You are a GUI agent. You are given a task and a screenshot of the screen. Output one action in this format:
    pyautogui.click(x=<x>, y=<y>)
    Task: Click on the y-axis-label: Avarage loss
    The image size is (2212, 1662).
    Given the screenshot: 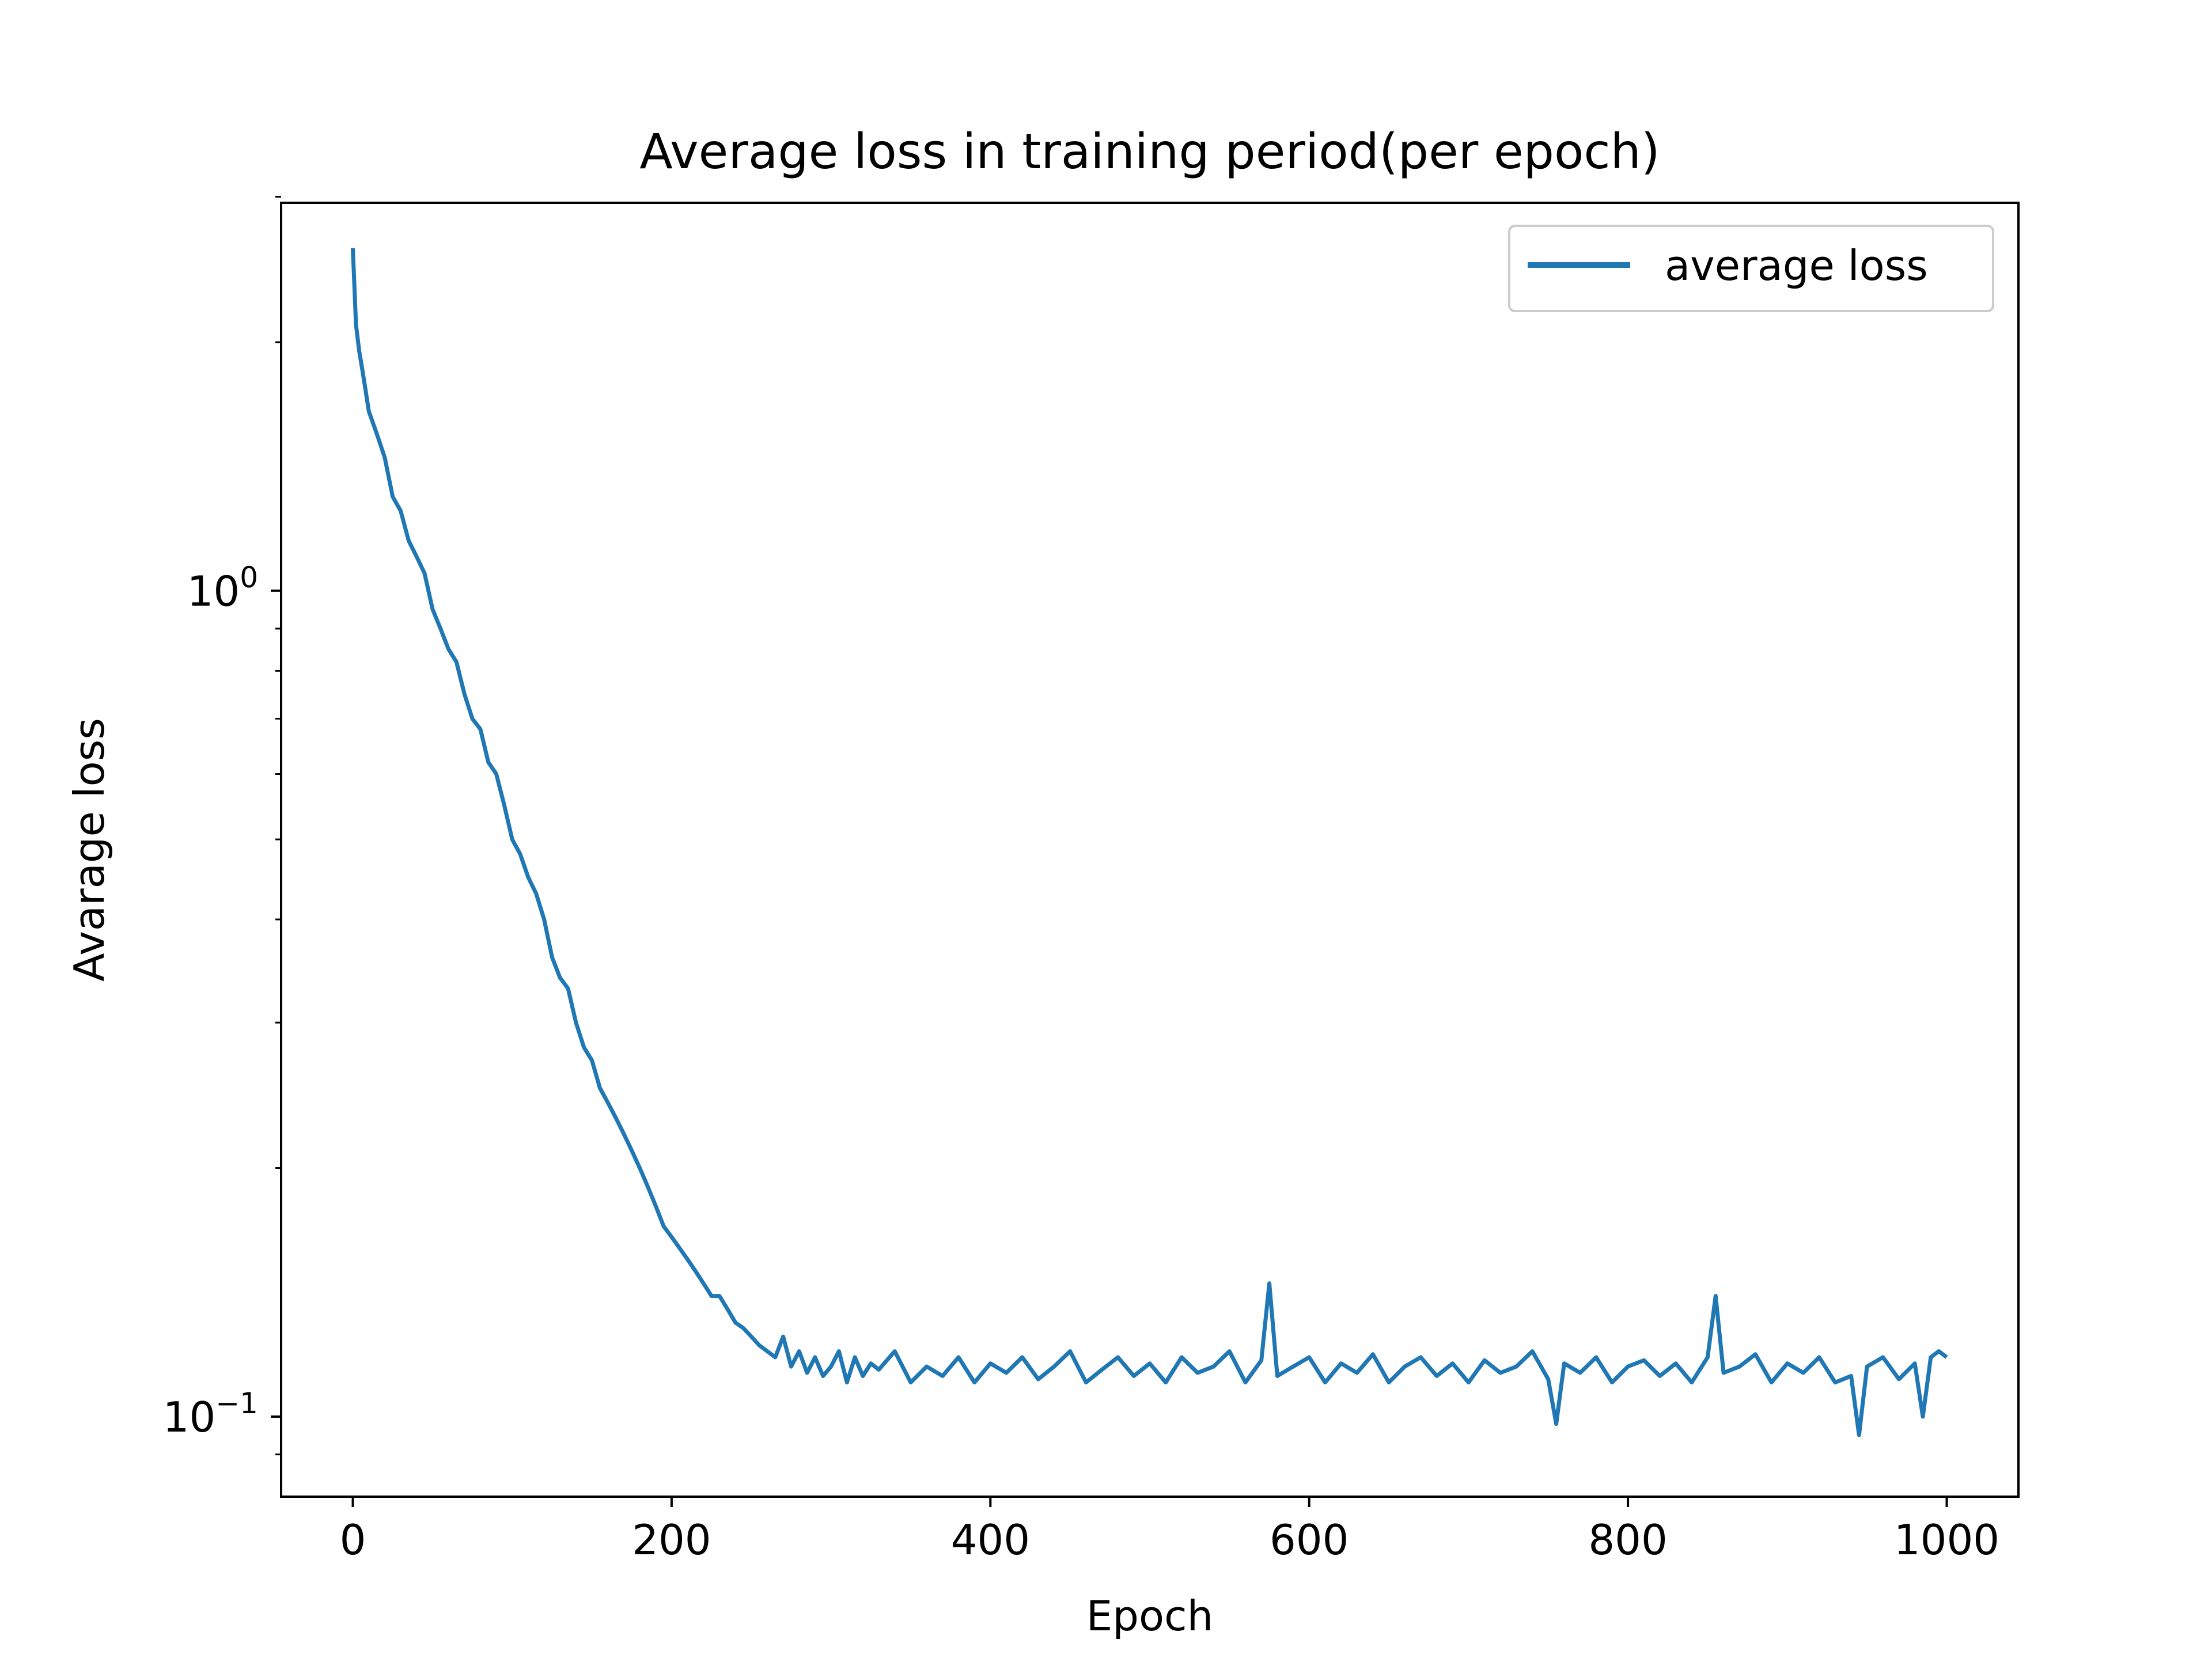 What is the action you would take?
    pyautogui.click(x=89, y=850)
    